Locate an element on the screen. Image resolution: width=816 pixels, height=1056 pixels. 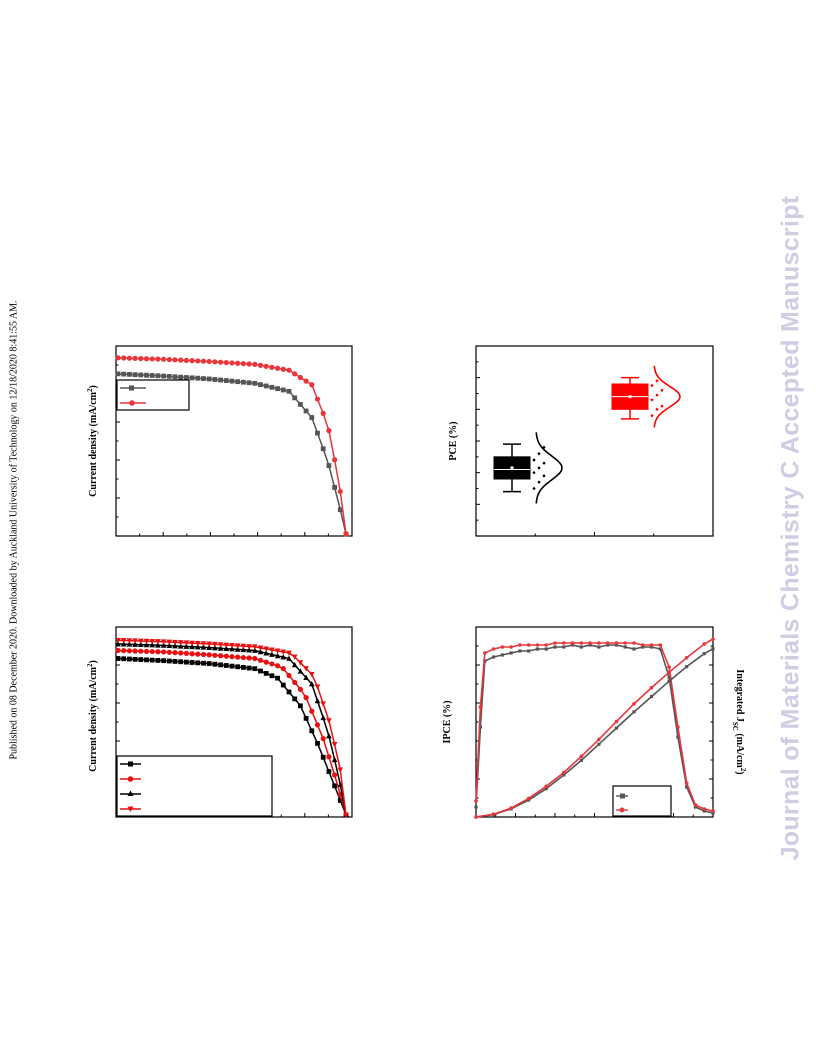
legend-marker-triangle-up is located at coordinates (130, 793).